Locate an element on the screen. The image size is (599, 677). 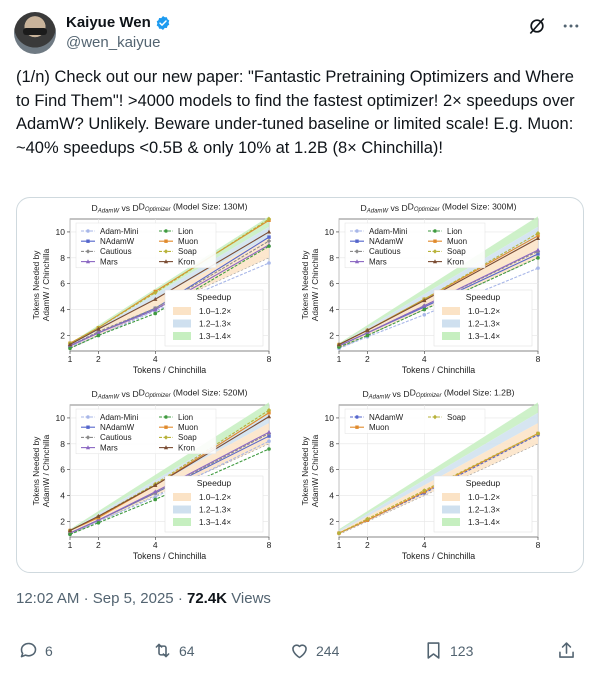
avatar is located at coordinates (35, 33).